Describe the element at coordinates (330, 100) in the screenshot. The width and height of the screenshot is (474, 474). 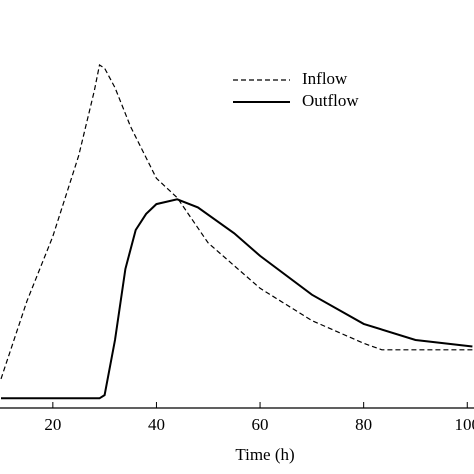
I see `legend-label: Outflow` at that location.